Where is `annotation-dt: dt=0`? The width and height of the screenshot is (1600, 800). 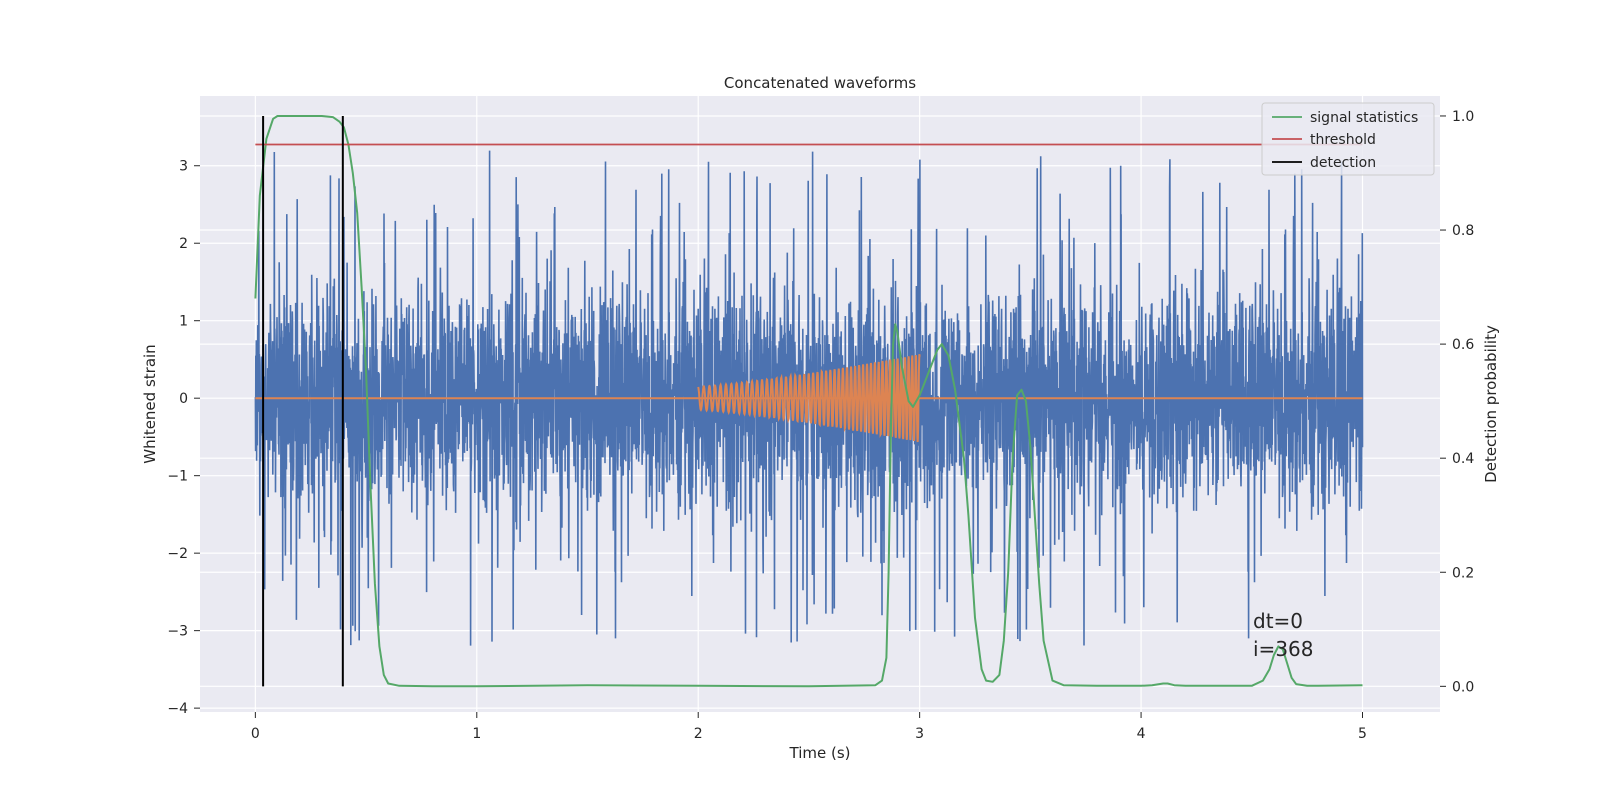 annotation-dt: dt=0 is located at coordinates (1278, 621).